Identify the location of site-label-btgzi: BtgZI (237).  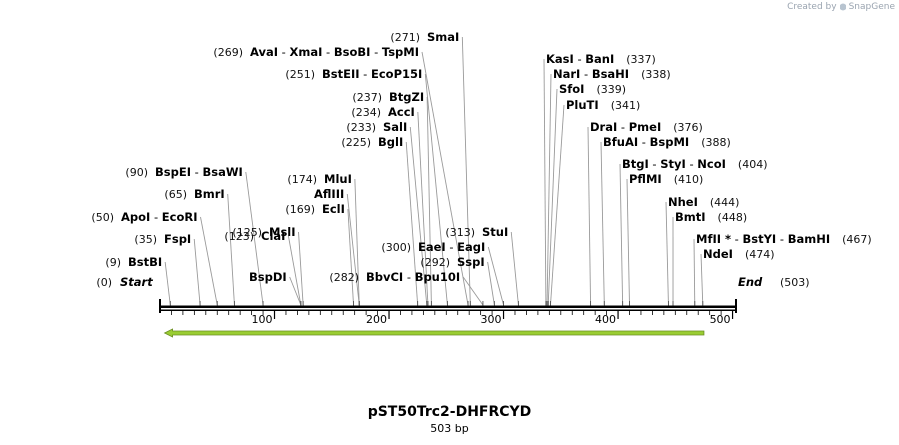
(388, 97).